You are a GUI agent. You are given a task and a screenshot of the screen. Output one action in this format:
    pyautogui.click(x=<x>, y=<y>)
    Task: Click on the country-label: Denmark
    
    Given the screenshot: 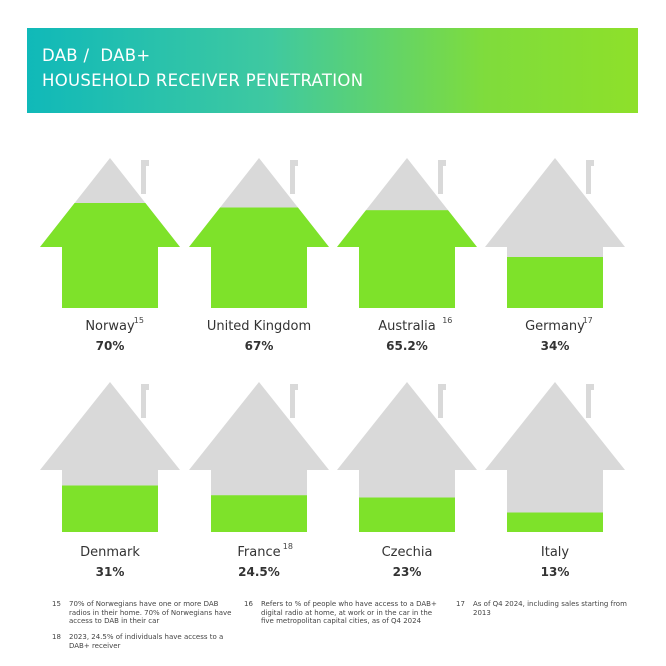 What is the action you would take?
    pyautogui.click(x=110, y=552)
    